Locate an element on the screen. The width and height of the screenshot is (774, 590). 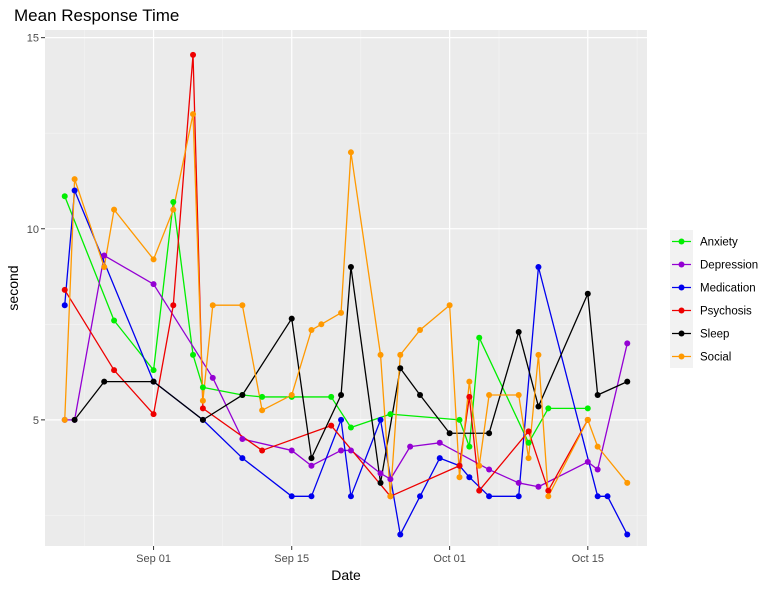
x-tick-label: Sep 15 is located at coordinates (291, 559).